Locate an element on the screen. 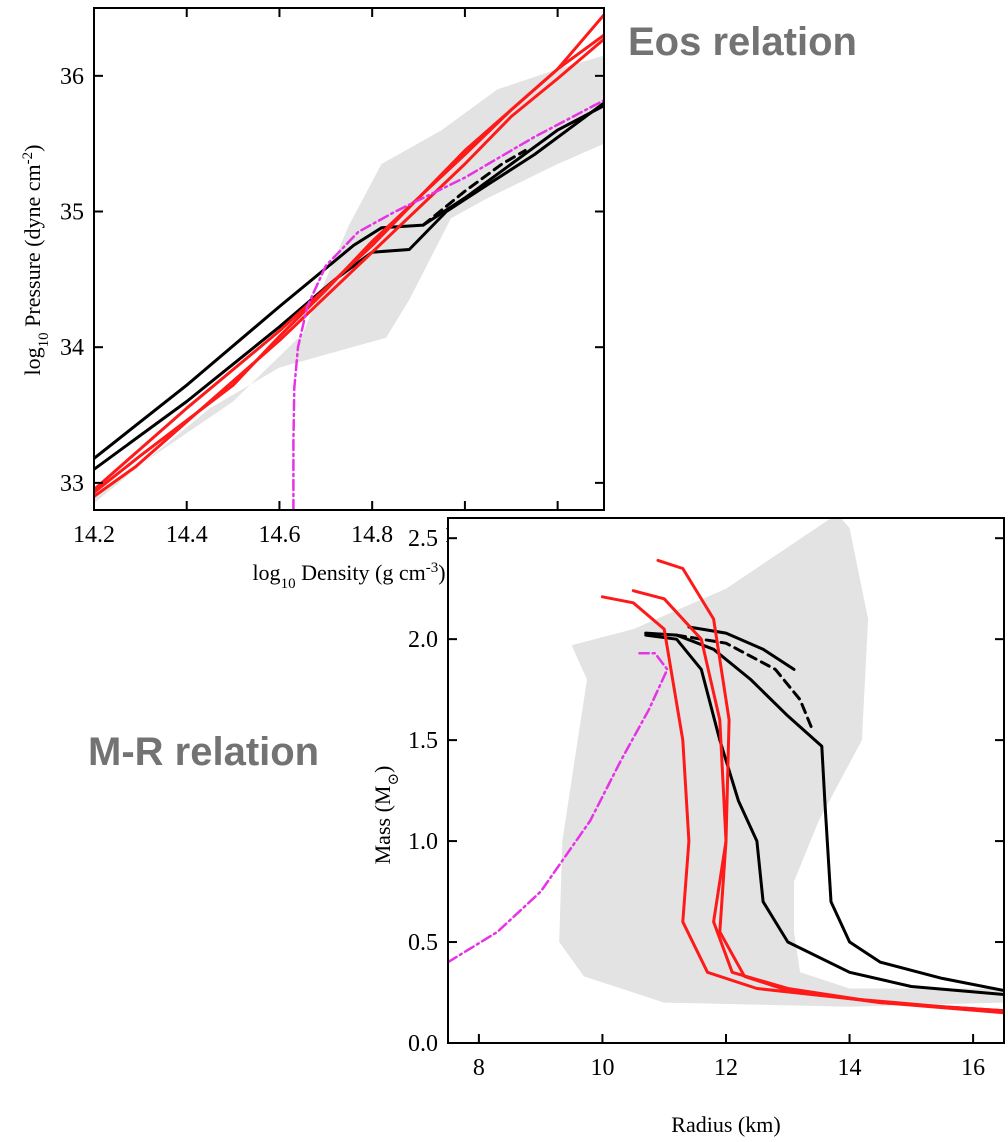 Image resolution: width=1008 pixels, height=1142 pixels. mr-y-tick-label: 2.5 is located at coordinates (423, 539).